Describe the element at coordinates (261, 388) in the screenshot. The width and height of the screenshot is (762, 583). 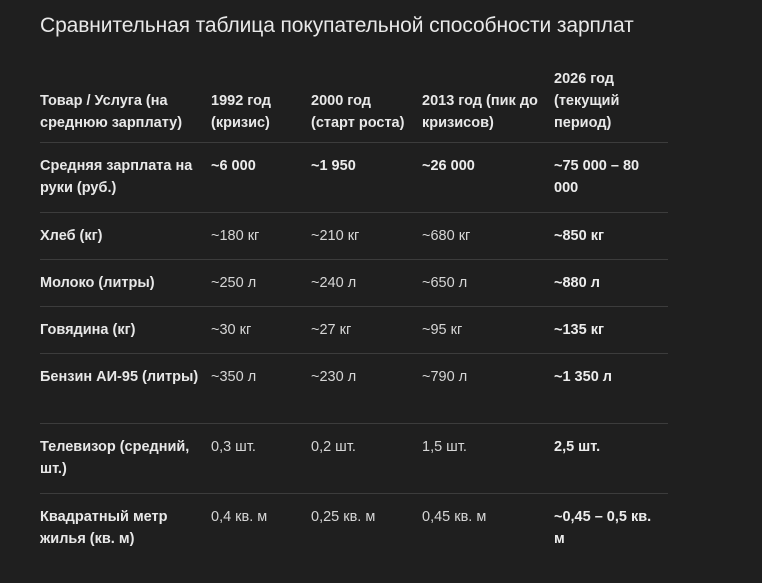
I see `cell-1992: ~350 л` at that location.